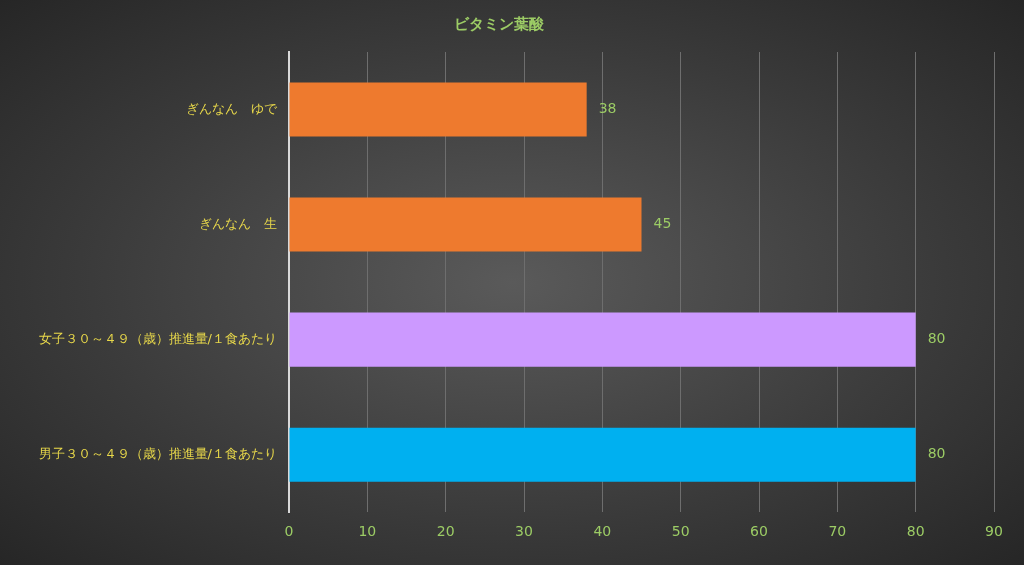 This screenshot has width=1024, height=565. Describe the element at coordinates (238, 223) in the screenshot. I see `y-tick-label: ぎんなん 生` at that location.